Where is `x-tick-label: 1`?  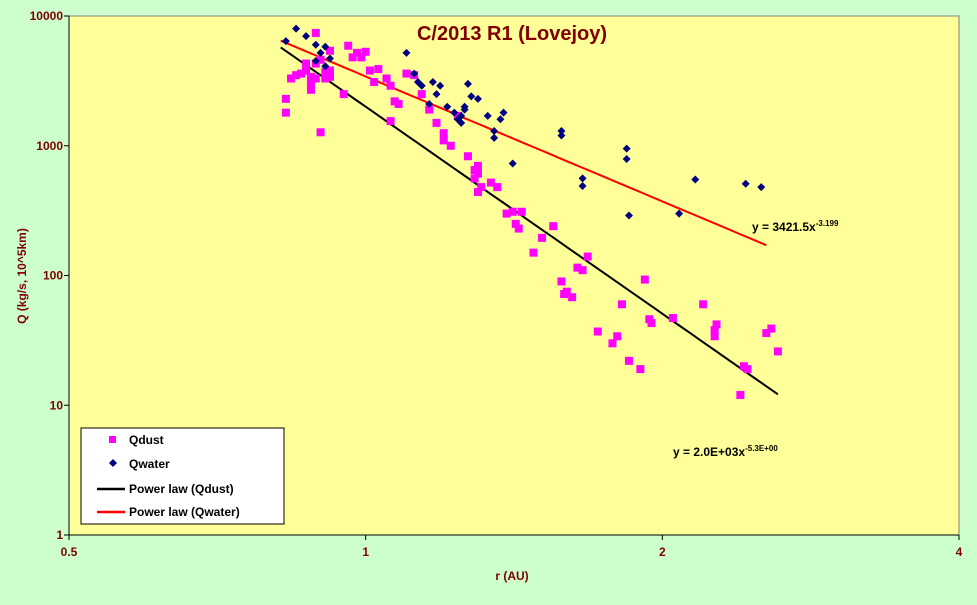 x-tick-label: 1 is located at coordinates (365, 552).